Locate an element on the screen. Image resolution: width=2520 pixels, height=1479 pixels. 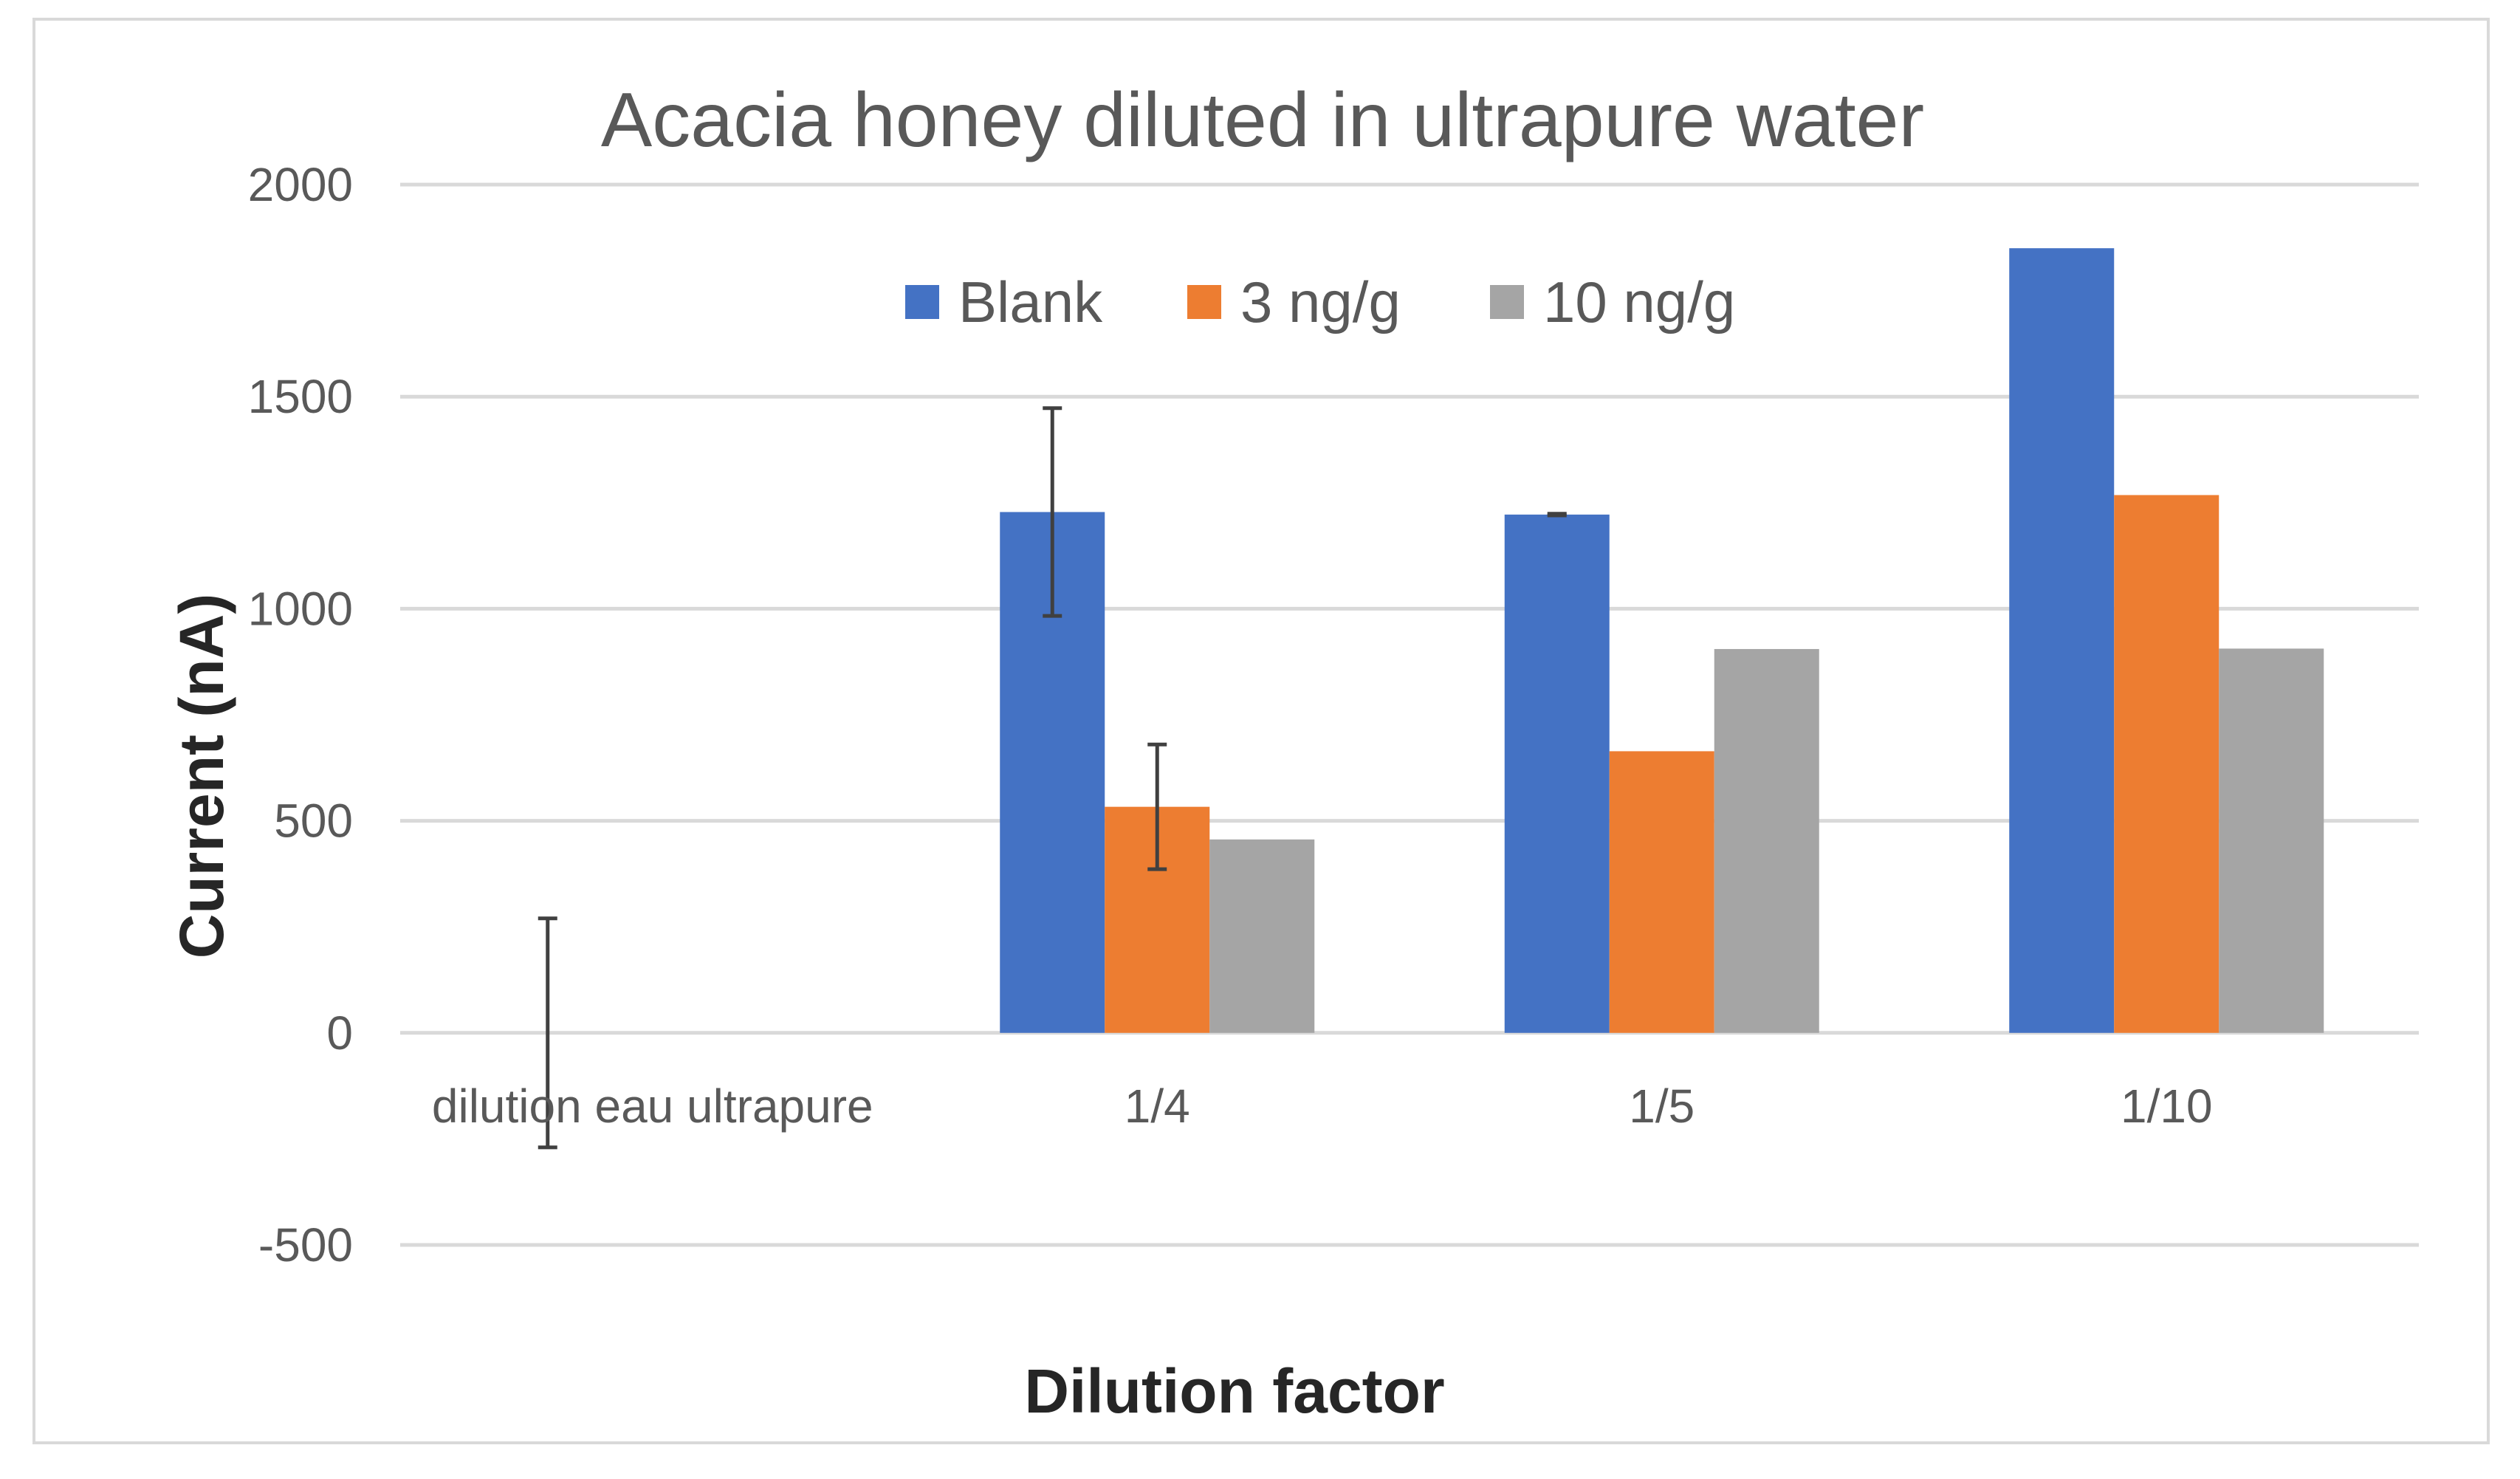
y-tick-label-2: 1000 is located at coordinates (300, 608).